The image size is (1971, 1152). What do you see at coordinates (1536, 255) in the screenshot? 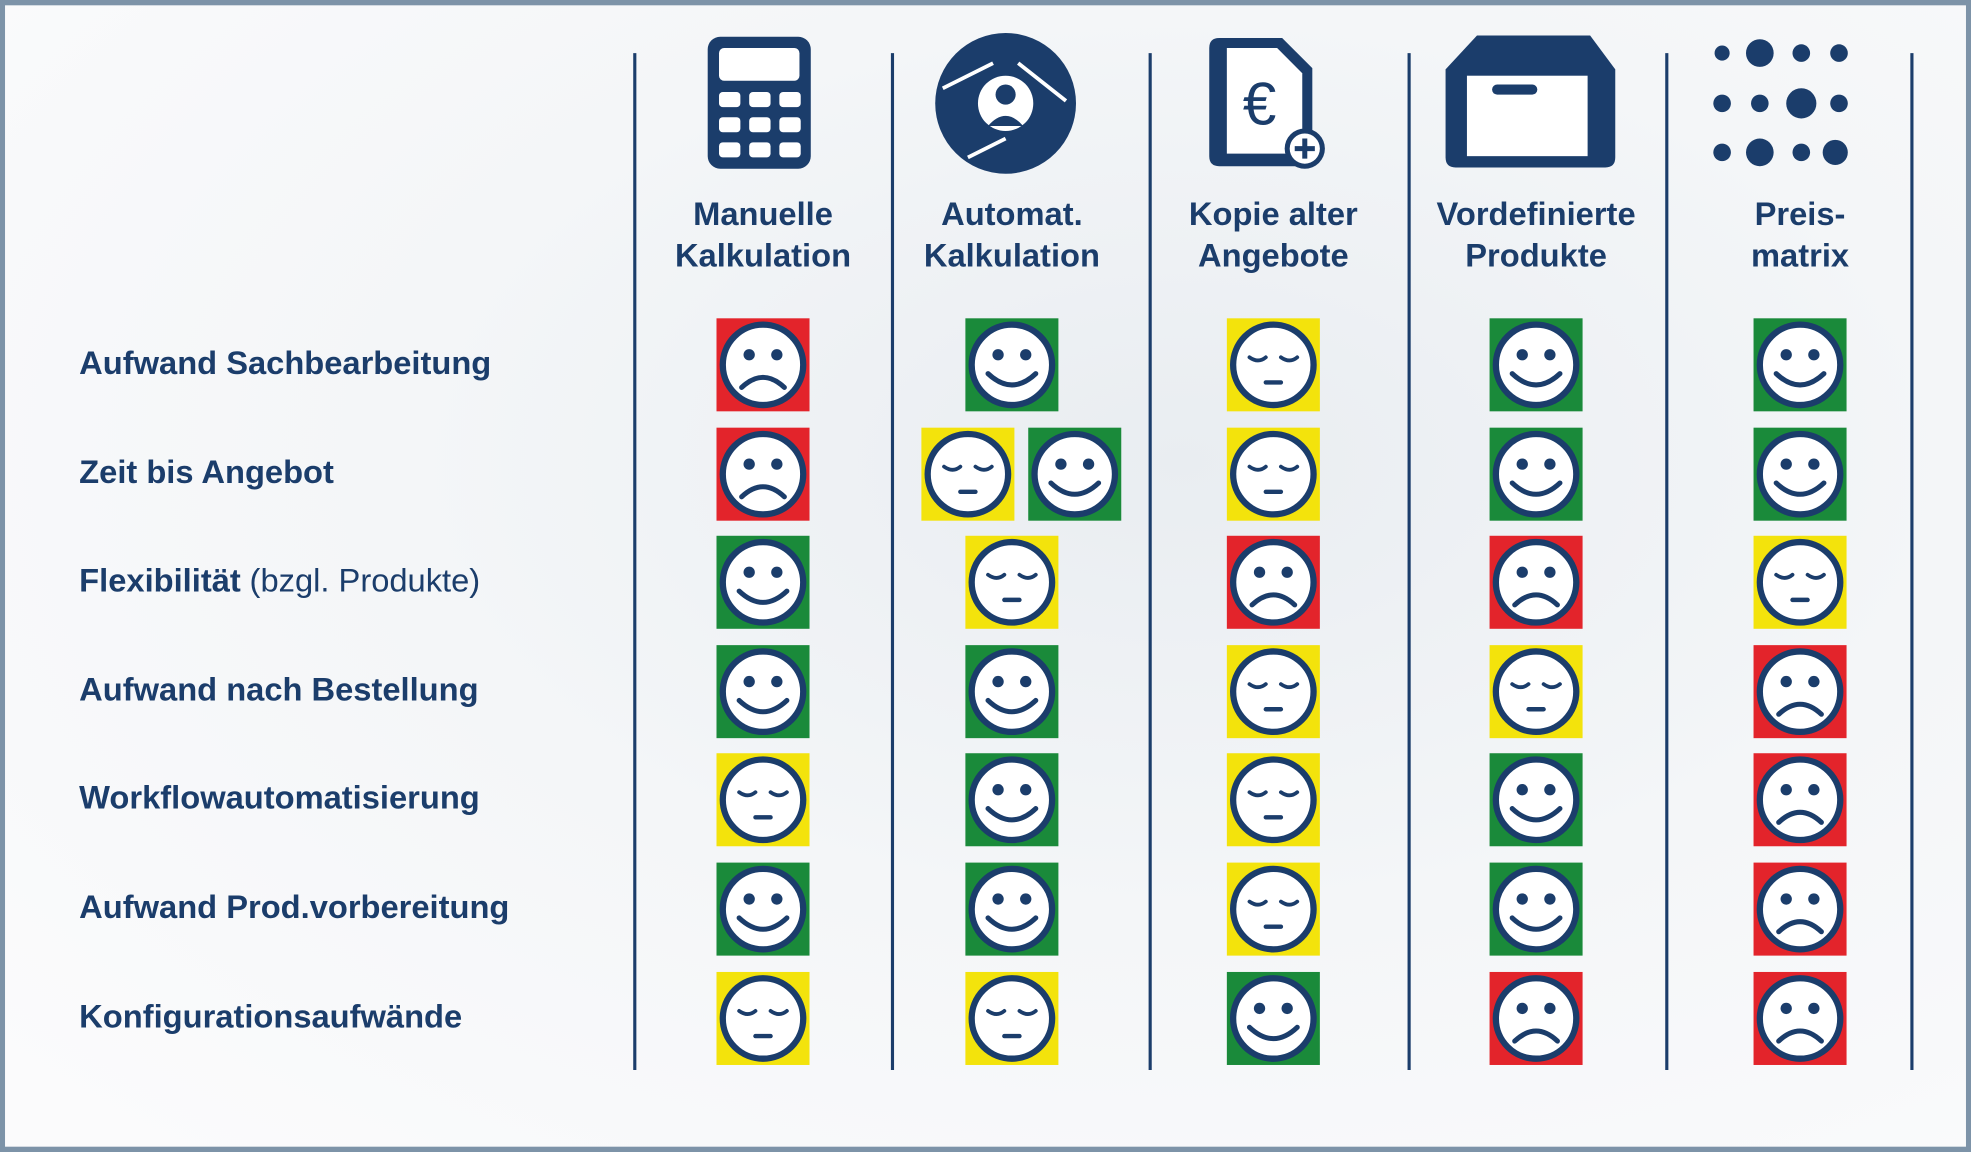
I see `column-header: Produkte` at bounding box center [1536, 255].